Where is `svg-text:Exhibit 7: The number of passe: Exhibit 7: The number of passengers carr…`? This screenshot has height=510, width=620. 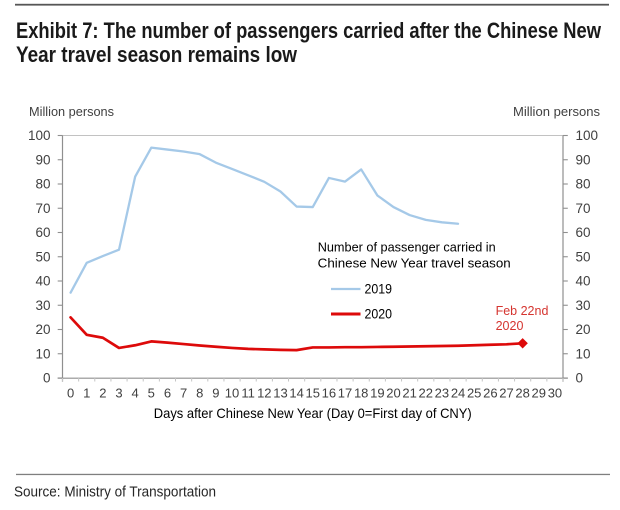 svg-text:Exhibit 7: The number of passe: Exhibit 7: The number of passengers carr… is located at coordinates (308, 30).